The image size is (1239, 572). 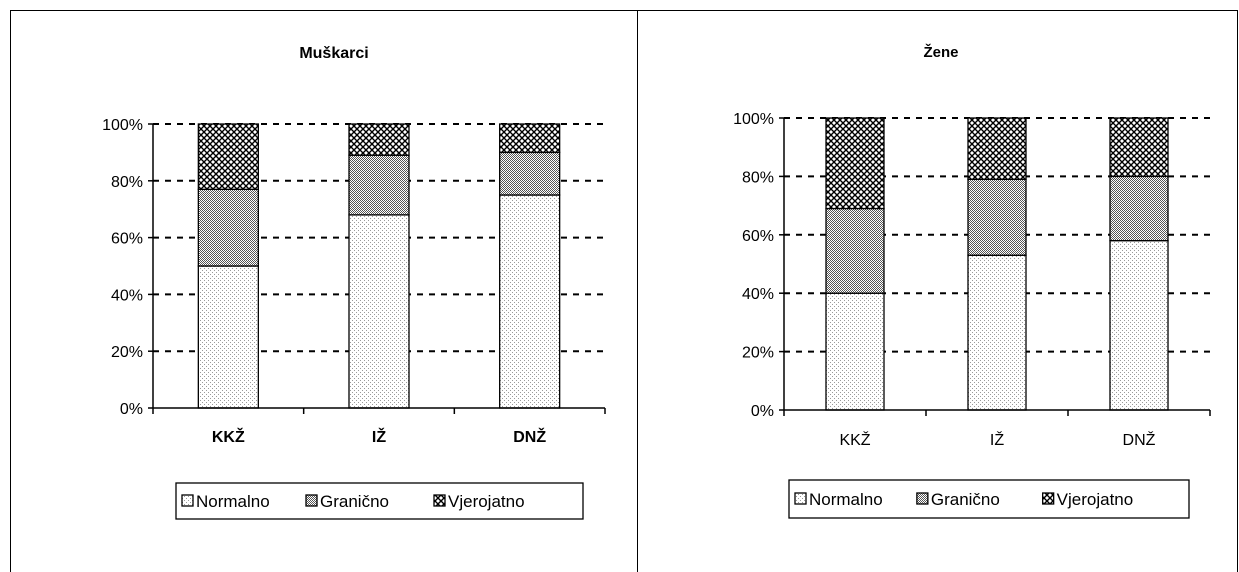 I want to click on chart-title: Žene, so click(x=940, y=52).